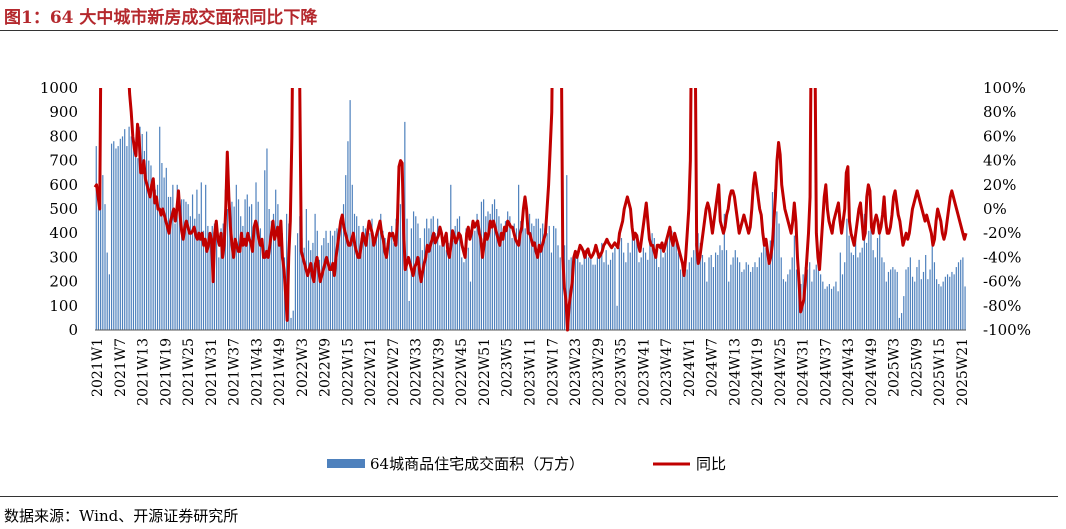  What do you see at coordinates (63, 209) in the screenshot?
I see `y-left-tick-label: 500` at bounding box center [63, 209].